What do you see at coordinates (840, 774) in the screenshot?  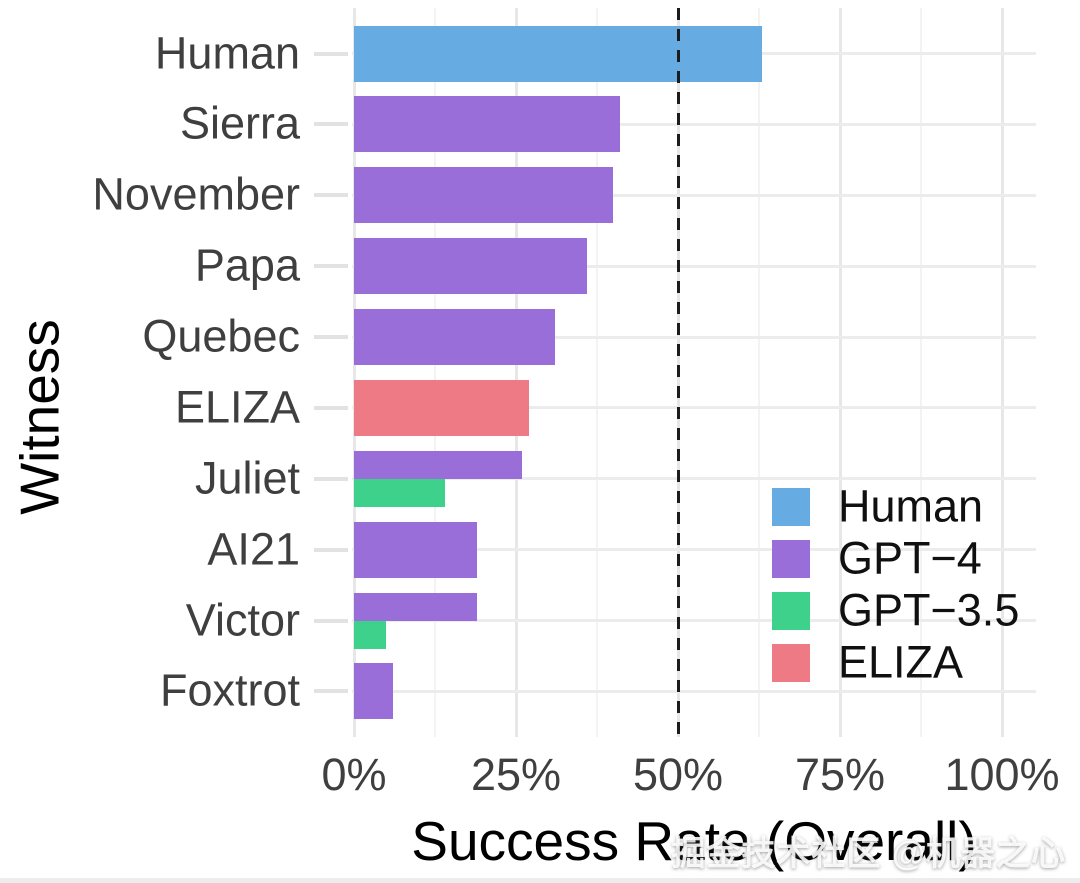 I see `x-tick-label-75pct: 75%` at bounding box center [840, 774].